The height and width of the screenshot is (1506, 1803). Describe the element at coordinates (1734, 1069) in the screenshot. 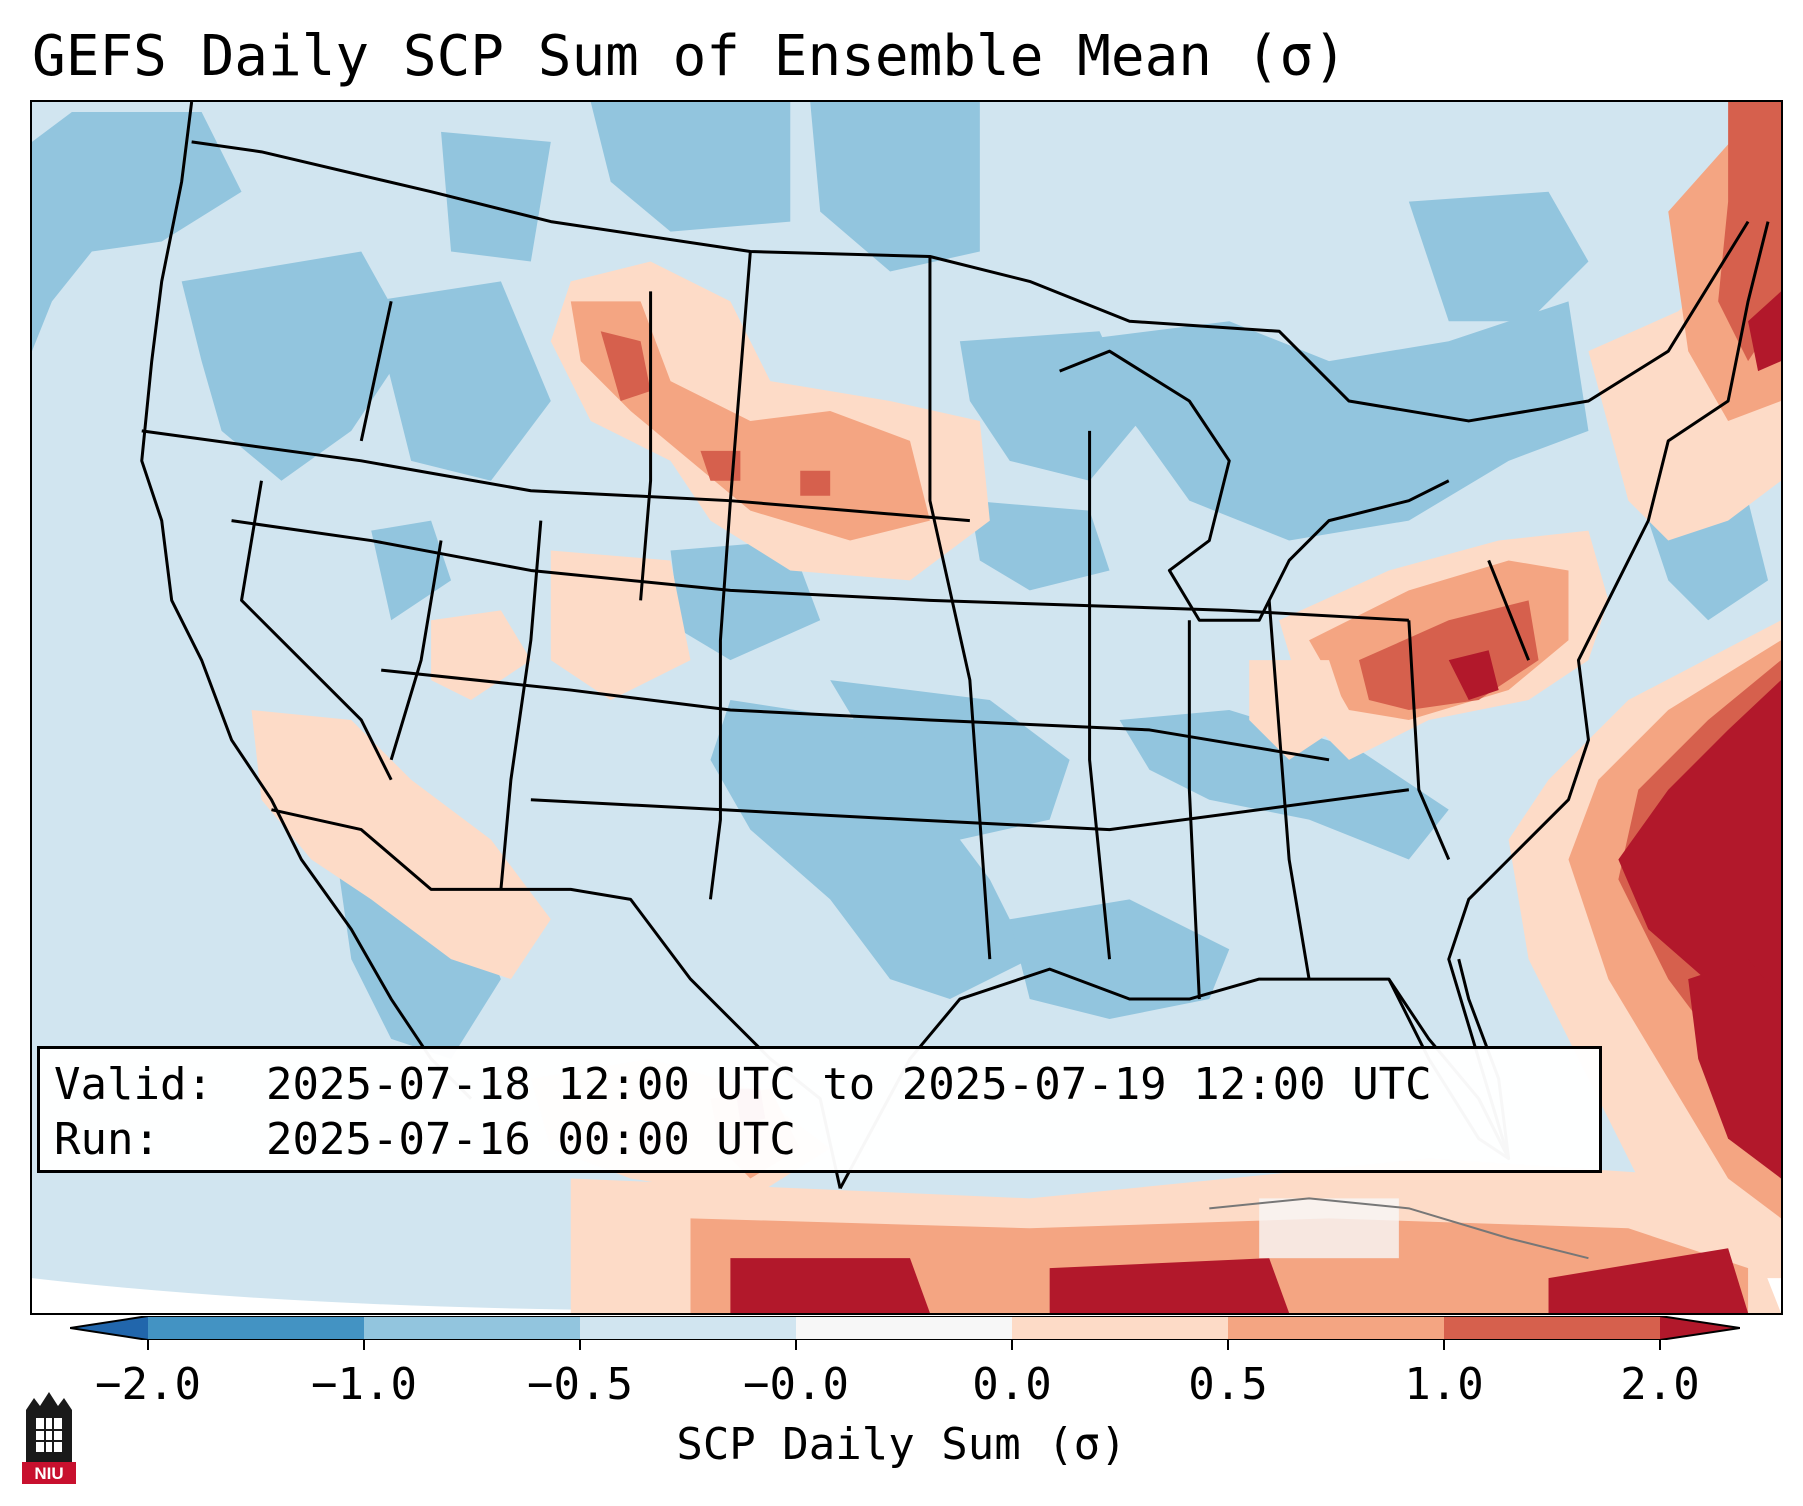

I see `atlantic-strong-positive` at that location.